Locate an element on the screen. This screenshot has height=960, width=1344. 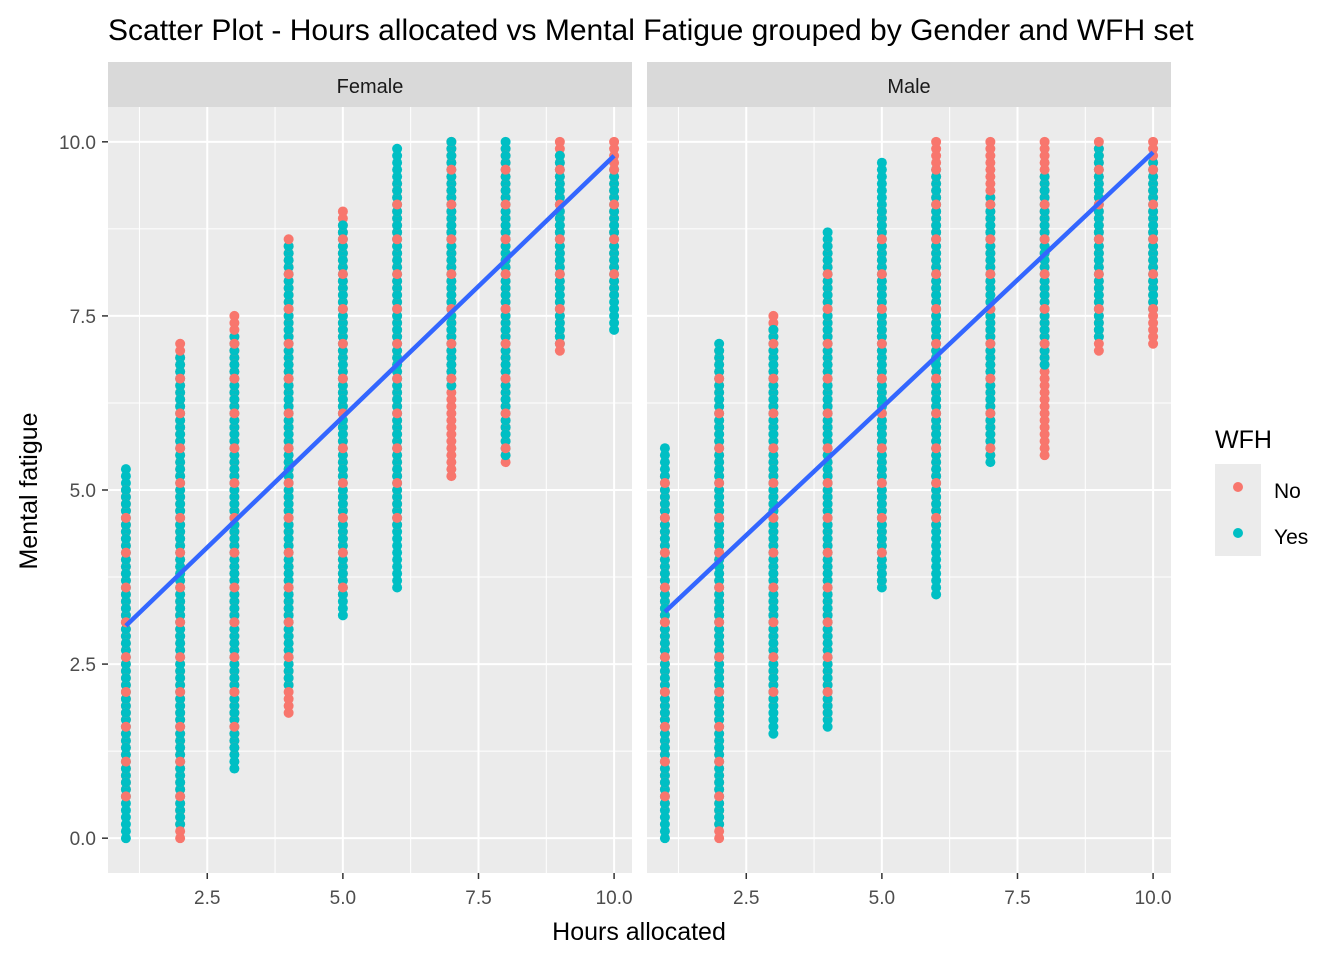
y-tick-label: 5.0 is located at coordinates (83, 491).